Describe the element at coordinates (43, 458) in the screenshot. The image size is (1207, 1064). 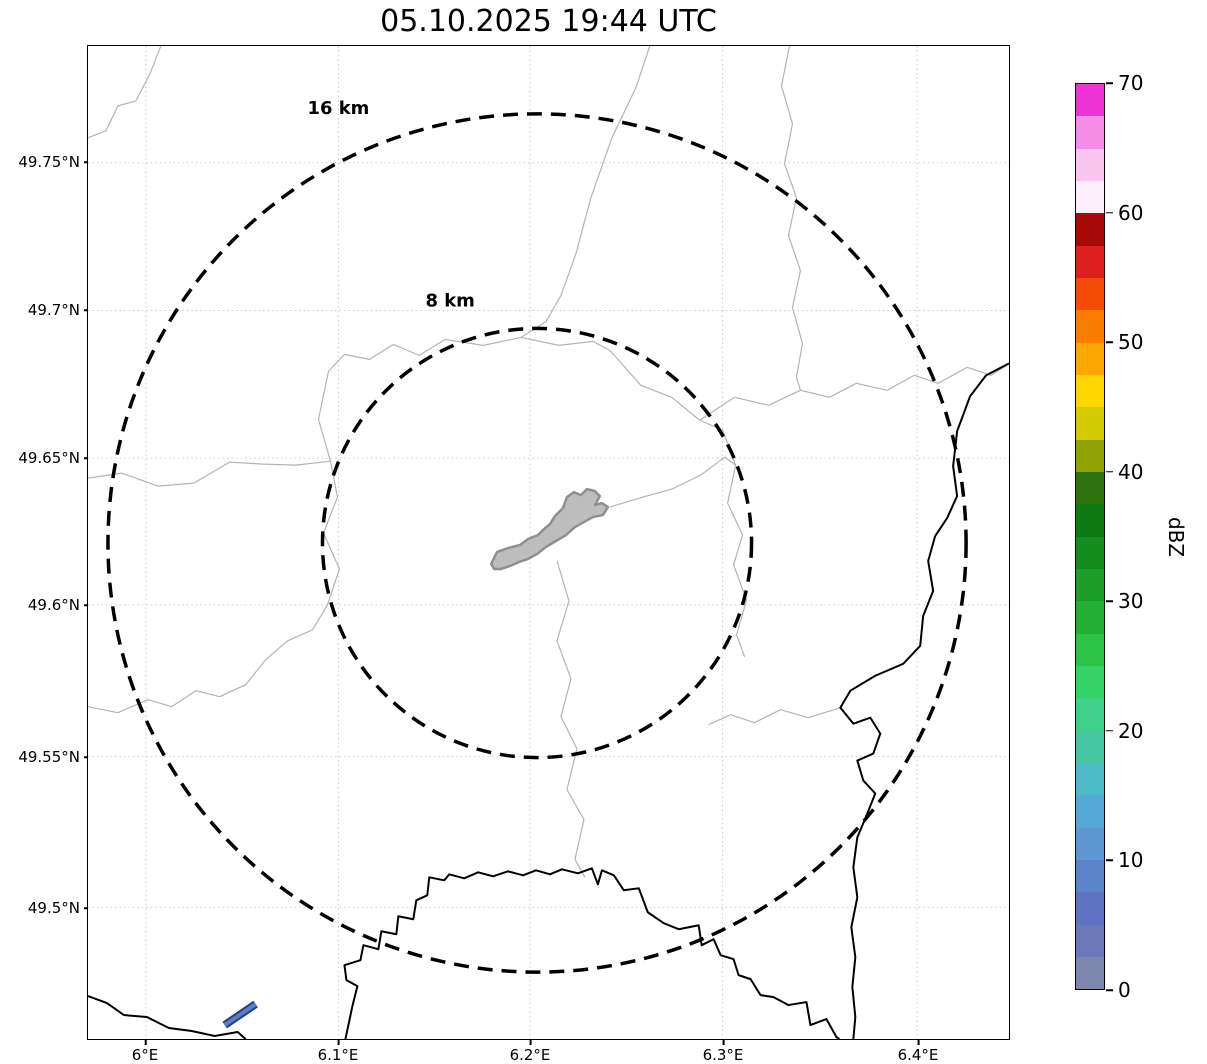
I see `y-tick-label: 49.65°N` at that location.